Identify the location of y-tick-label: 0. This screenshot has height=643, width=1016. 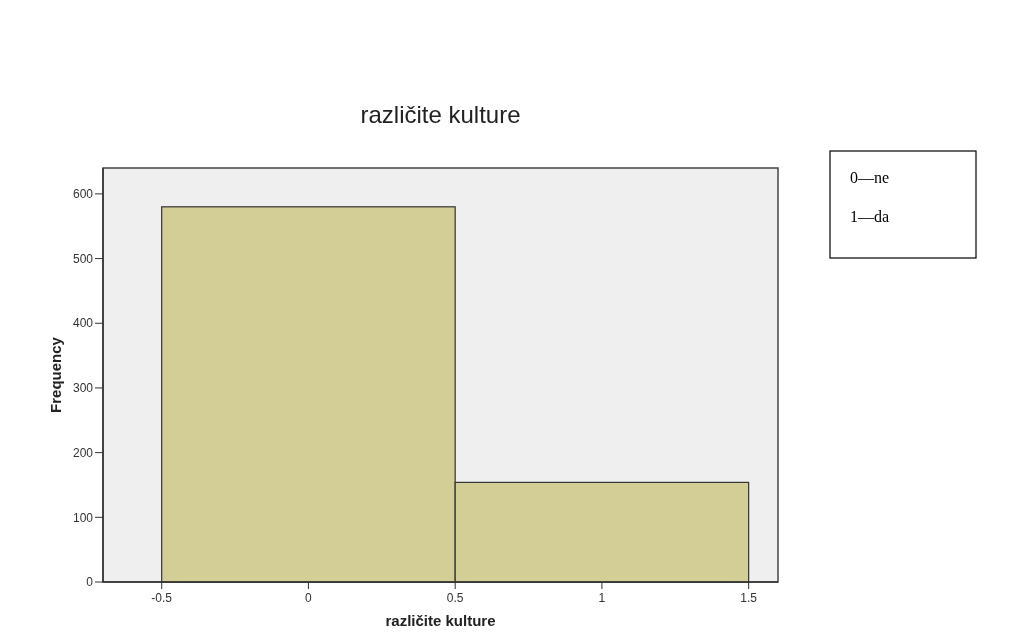
(90, 582).